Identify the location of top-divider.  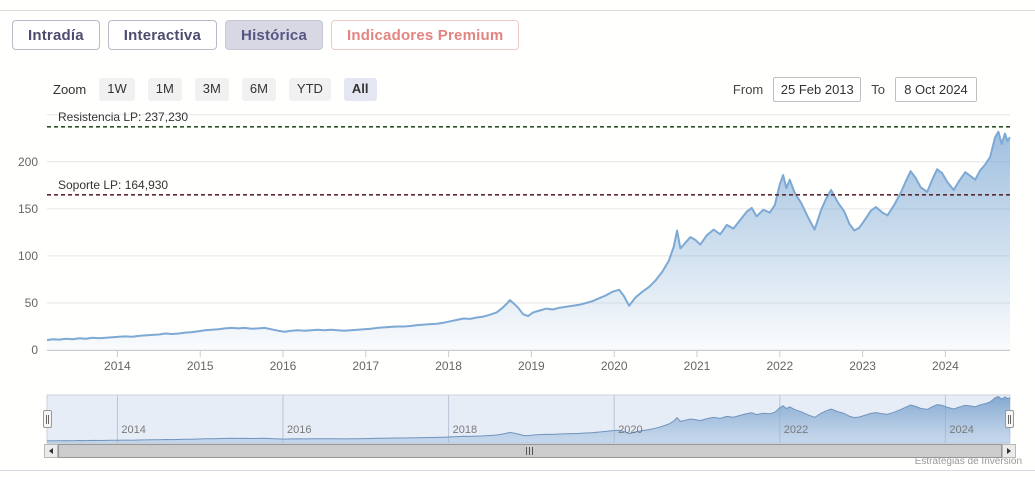
(517, 10).